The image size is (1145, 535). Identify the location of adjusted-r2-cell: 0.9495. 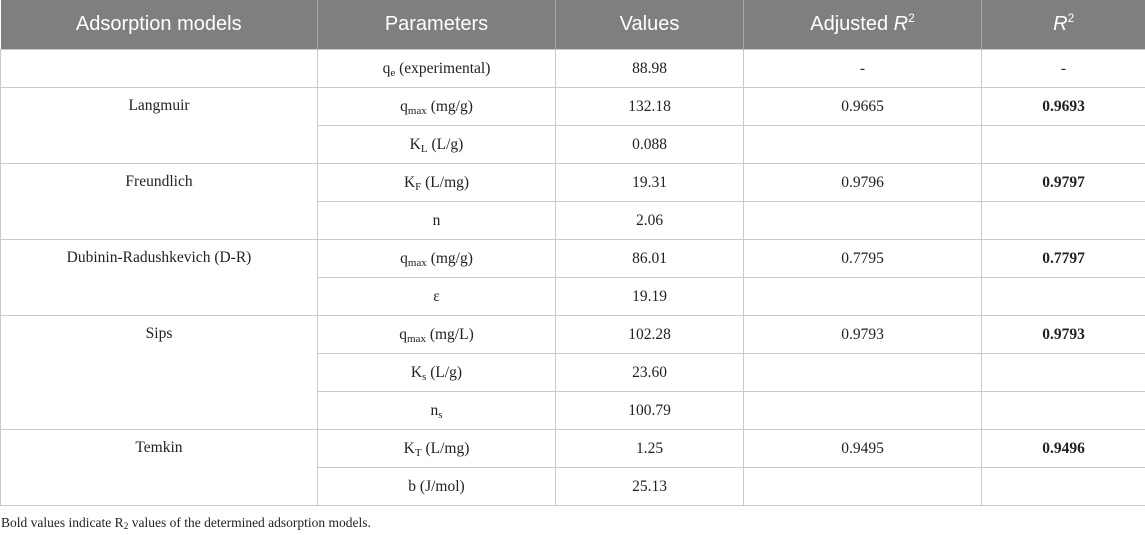
(862, 448).